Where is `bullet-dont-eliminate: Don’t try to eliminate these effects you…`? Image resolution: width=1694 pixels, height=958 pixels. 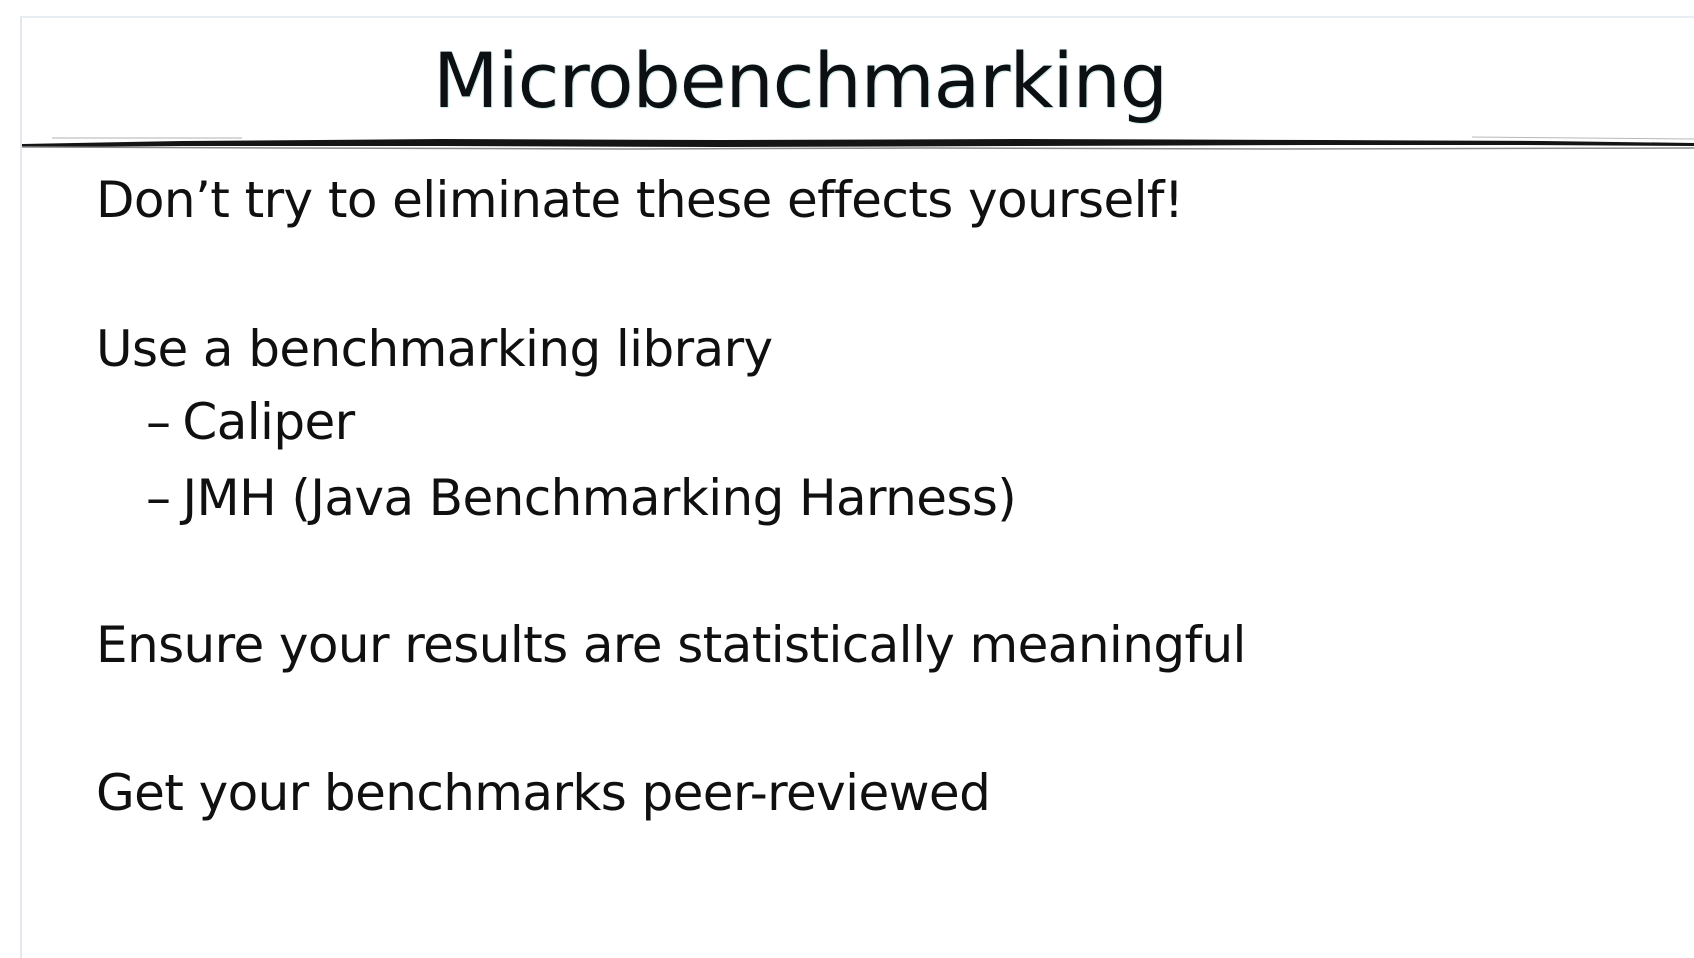 bullet-dont-eliminate: Don’t try to eliminate these effects you… is located at coordinates (640, 200).